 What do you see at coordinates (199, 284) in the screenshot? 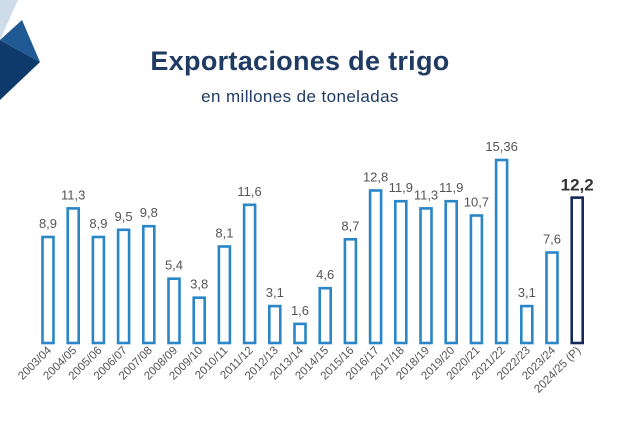
I see `value-label: 3,8` at bounding box center [199, 284].